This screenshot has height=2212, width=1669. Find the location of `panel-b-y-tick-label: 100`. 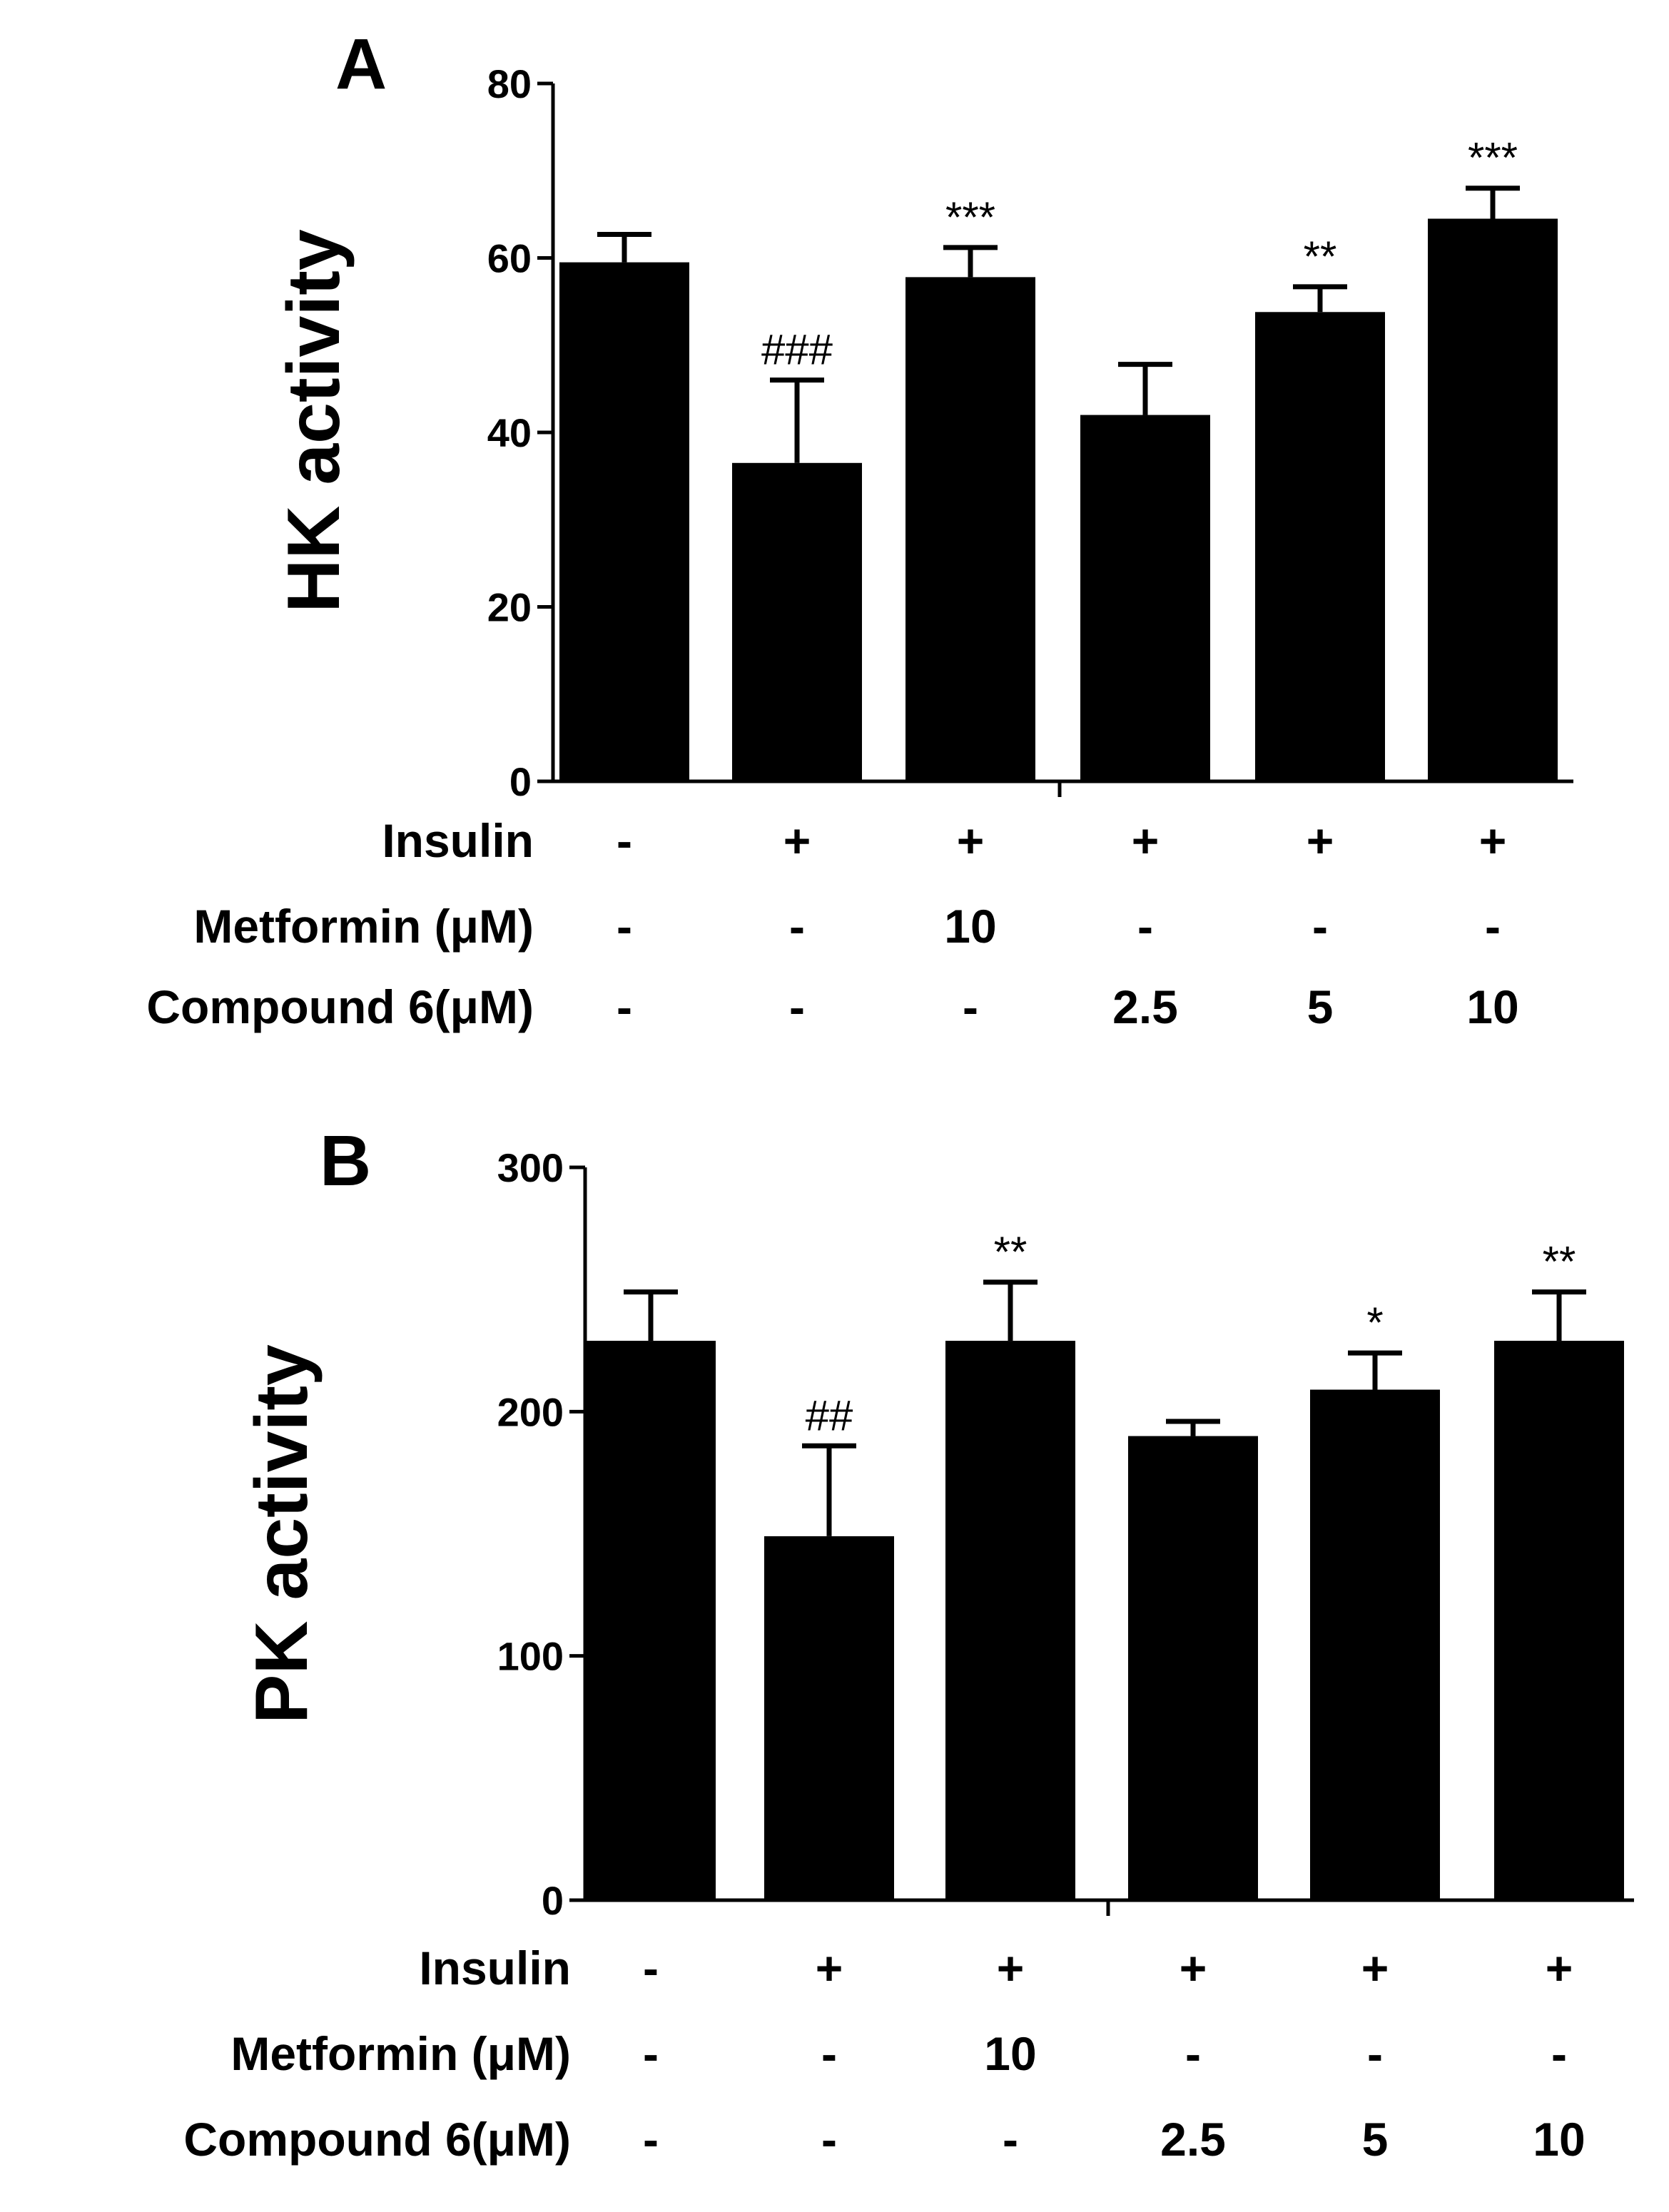

panel-b-y-tick-label: 100 is located at coordinates (530, 1656).